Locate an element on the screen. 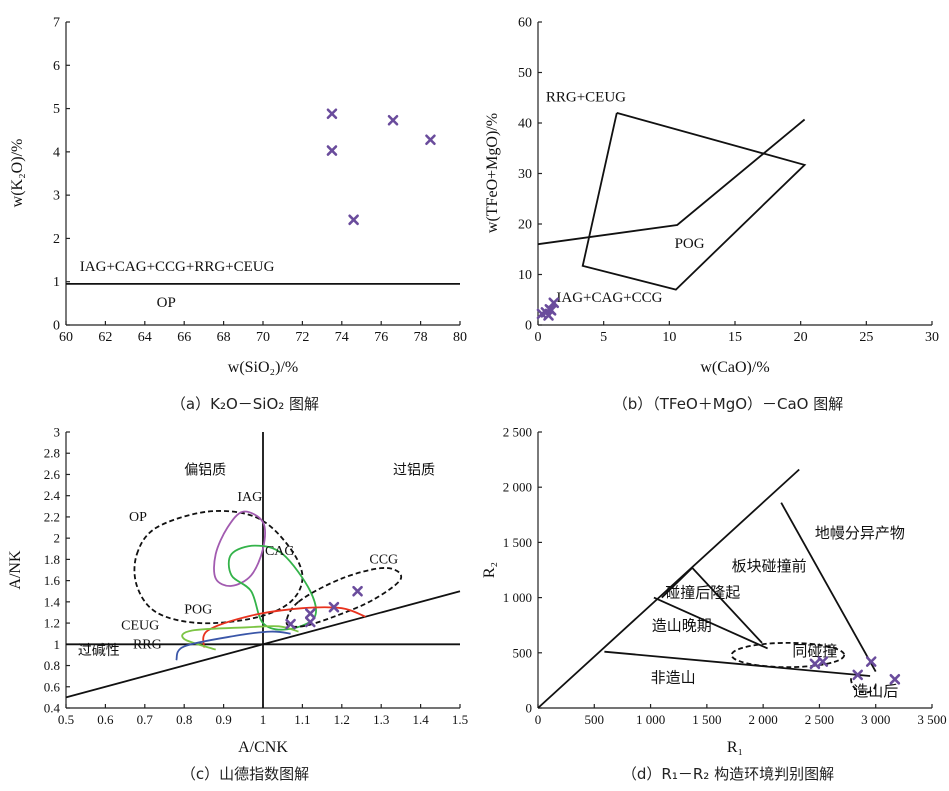 Image resolution: width=949 pixels, height=791 pixels. boundary-lower is located at coordinates (737, 663).